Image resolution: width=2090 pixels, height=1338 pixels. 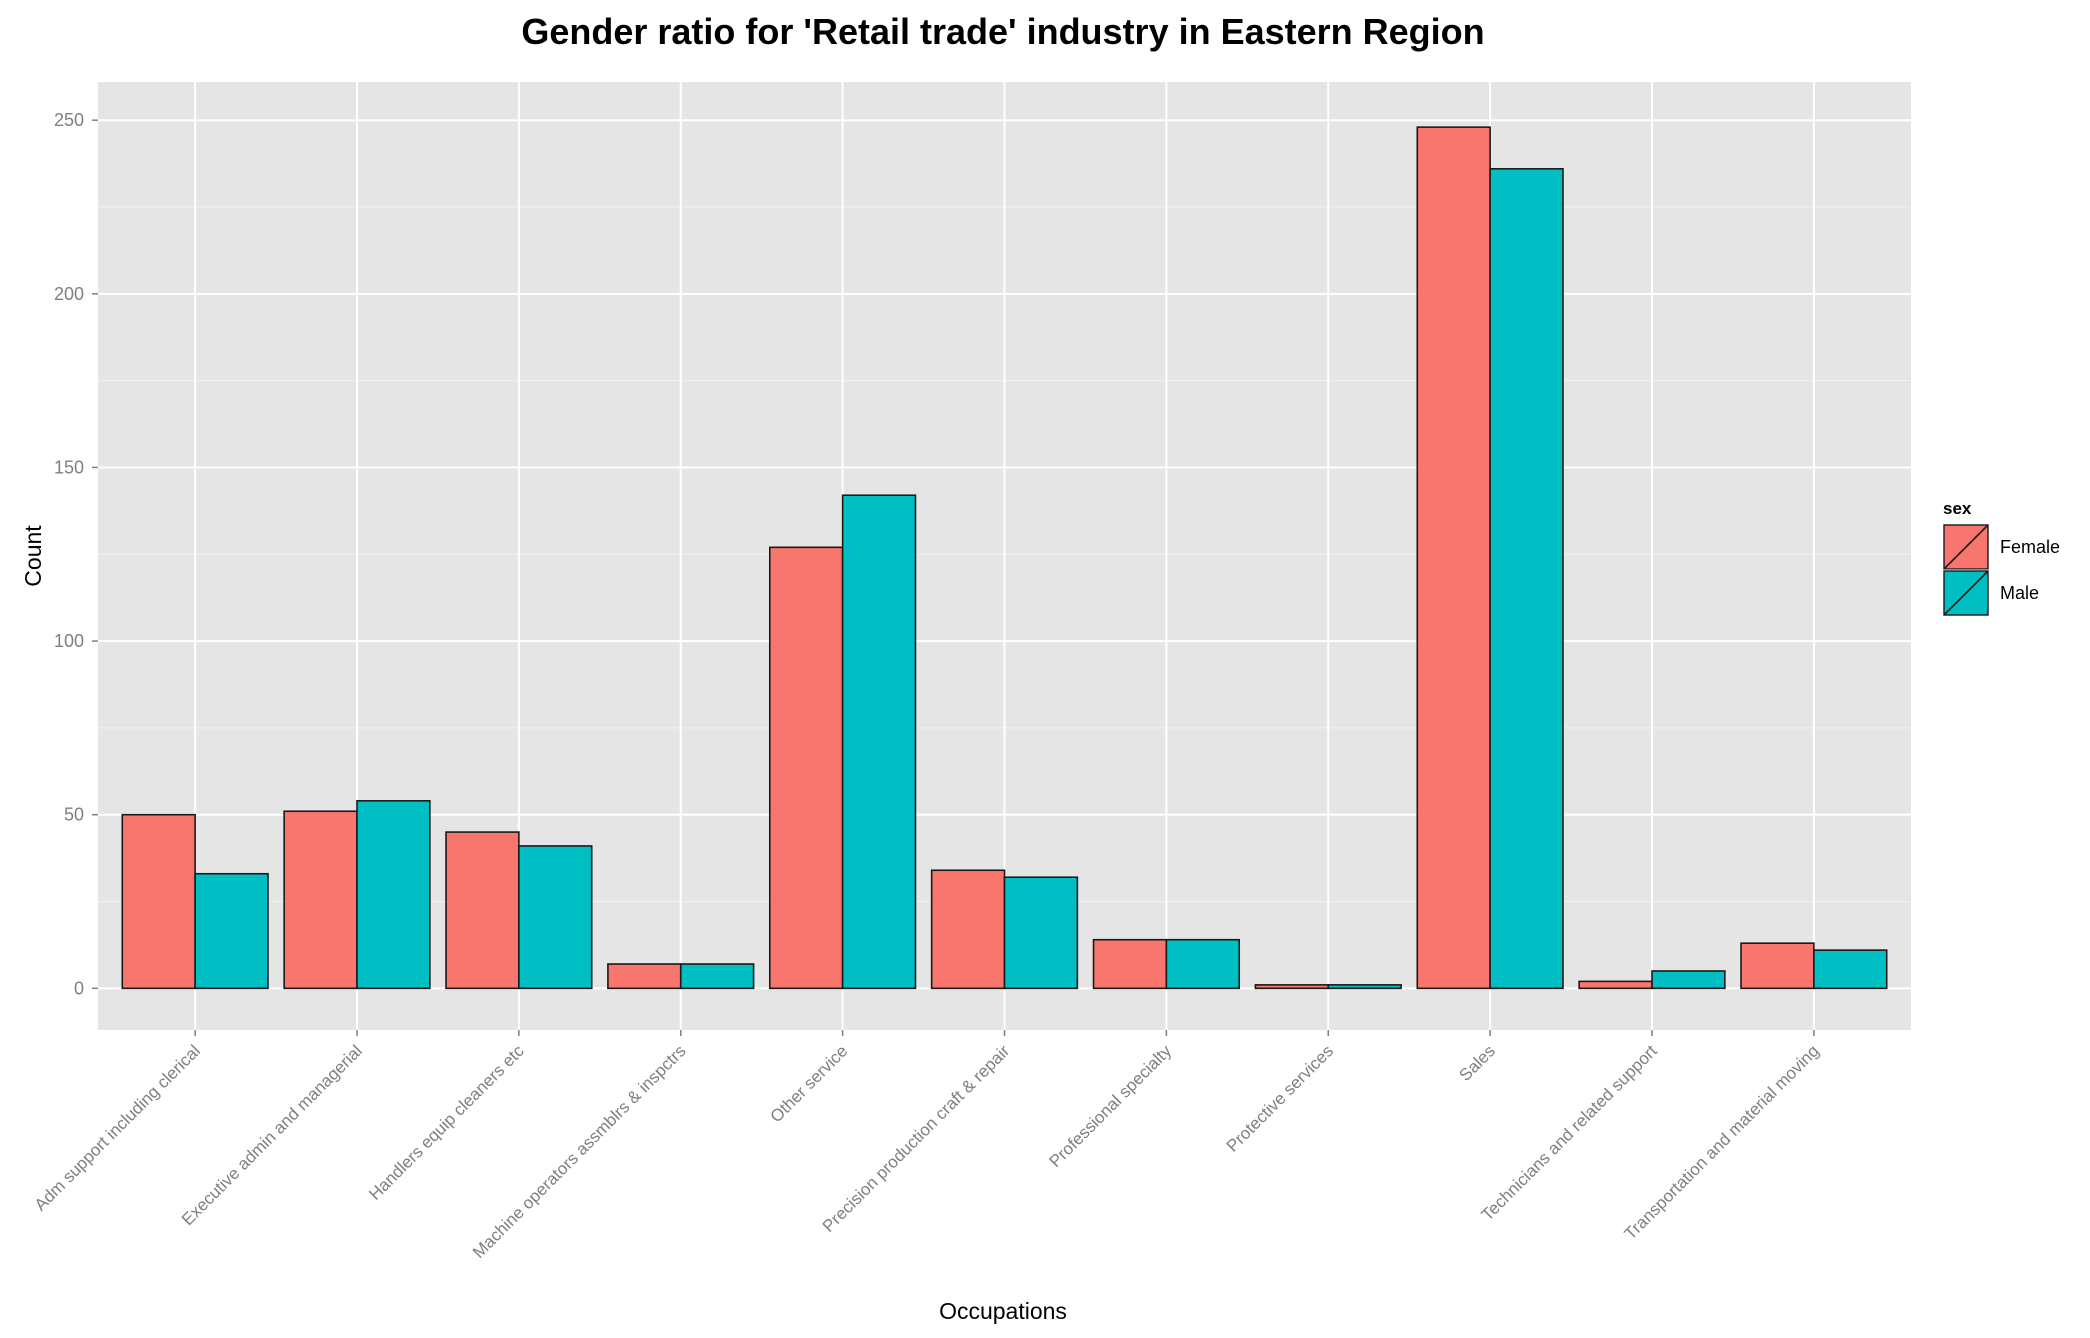 What do you see at coordinates (74, 815) in the screenshot?
I see `y-tick-label: 50` at bounding box center [74, 815].